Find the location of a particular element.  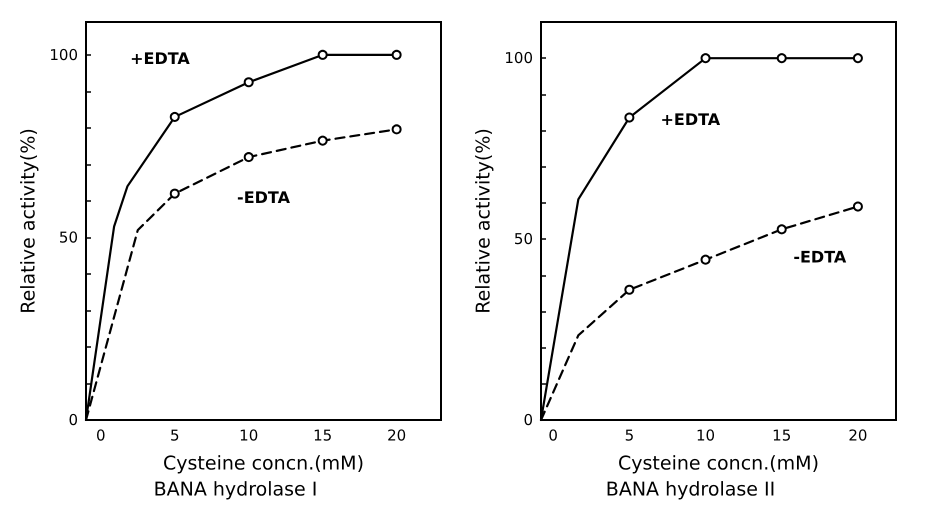

text: BANA hydrolase I is located at coordinates (236, 489).